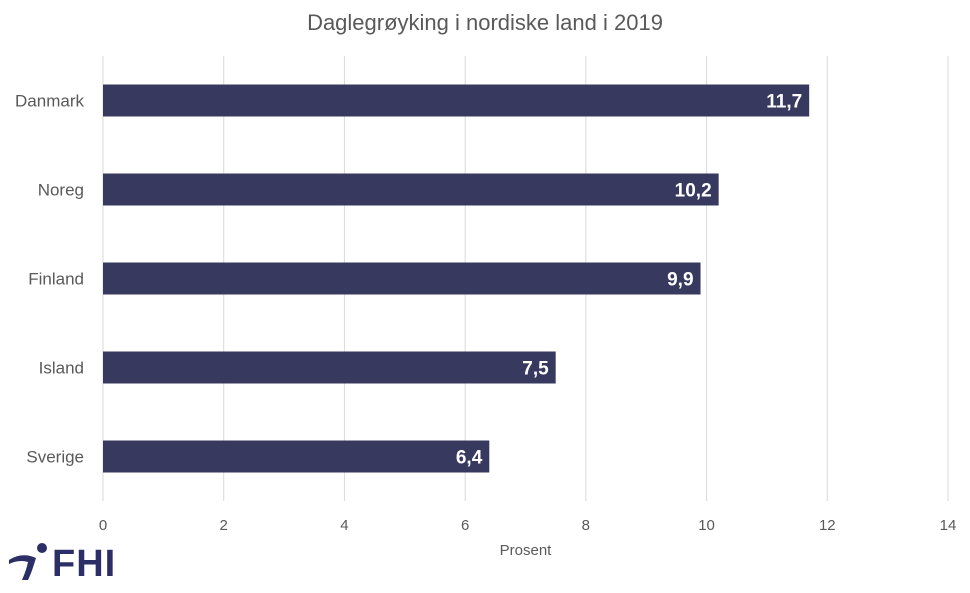 This screenshot has width=970, height=593. What do you see at coordinates (948, 525) in the screenshot?
I see `x-tick-label: 14` at bounding box center [948, 525].